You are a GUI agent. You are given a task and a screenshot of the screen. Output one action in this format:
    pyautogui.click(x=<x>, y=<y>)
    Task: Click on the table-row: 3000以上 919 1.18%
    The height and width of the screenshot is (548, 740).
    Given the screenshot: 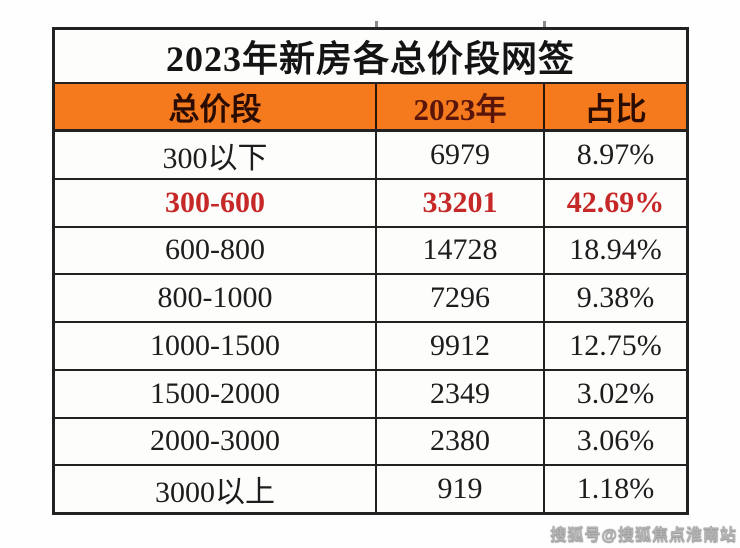 What is the action you would take?
    pyautogui.click(x=370, y=488)
    